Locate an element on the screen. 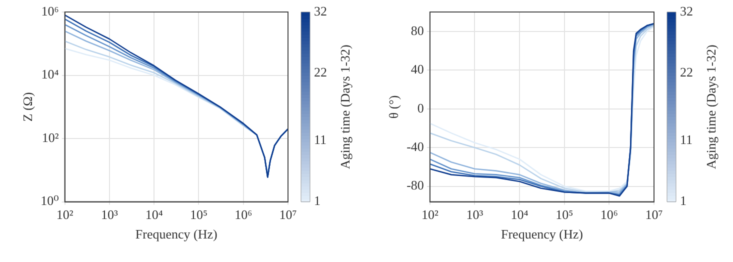  y-tick-label: 10² is located at coordinates (50, 137).